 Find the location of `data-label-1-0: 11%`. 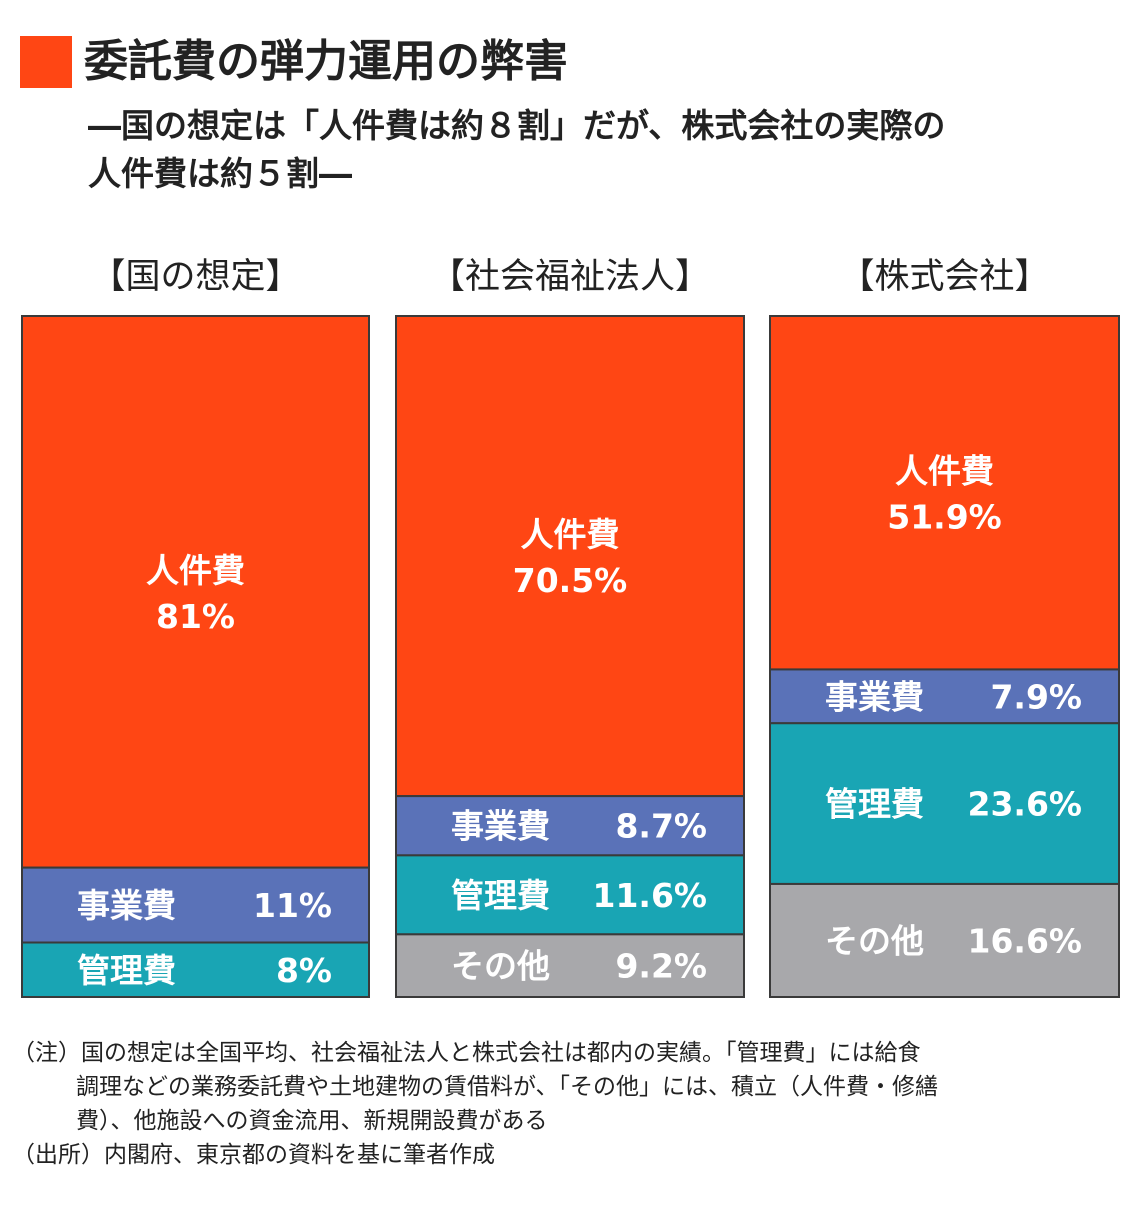

data-label-1-0: 11% is located at coordinates (292, 905).